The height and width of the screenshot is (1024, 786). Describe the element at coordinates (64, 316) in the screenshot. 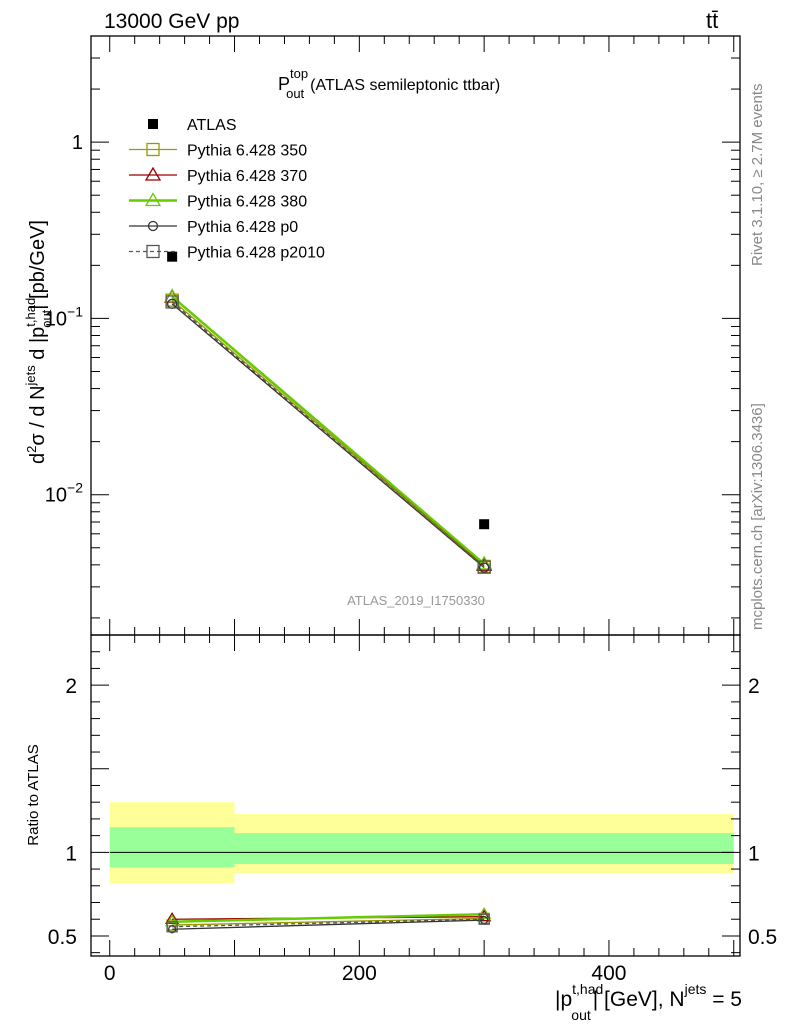

I see `main-y-tick-label-1: 10⁻¹` at that location.